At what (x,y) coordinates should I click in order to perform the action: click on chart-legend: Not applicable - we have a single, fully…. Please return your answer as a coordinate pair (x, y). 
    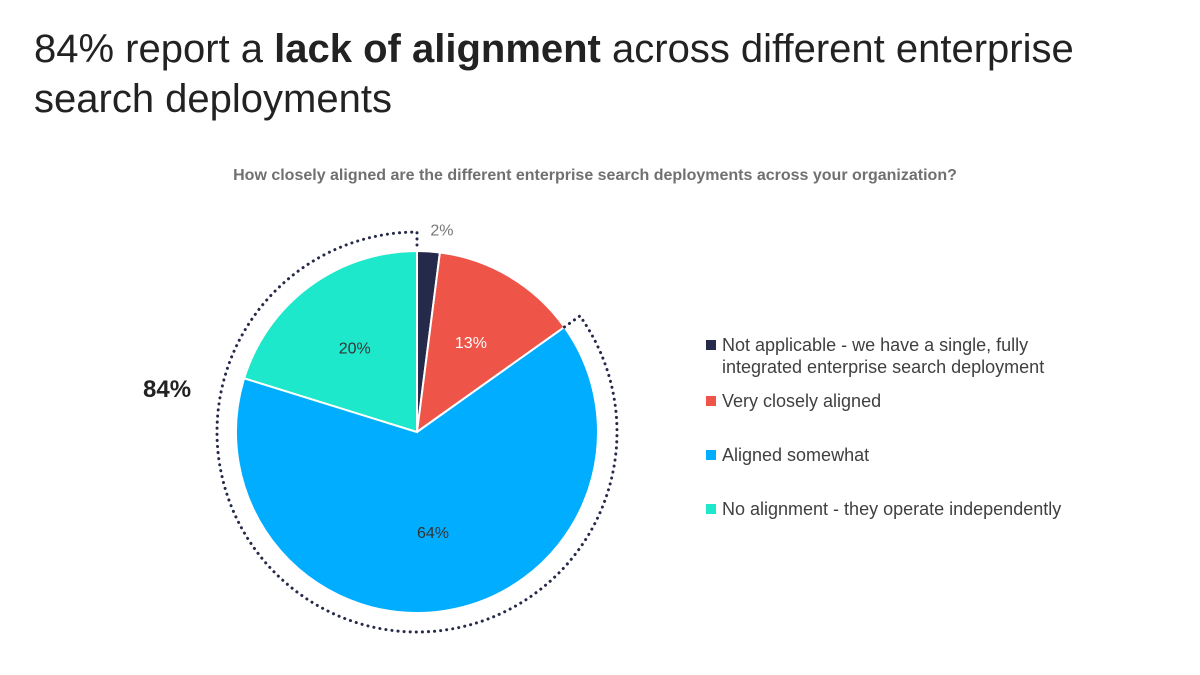
    Looking at the image, I should click on (906, 427).